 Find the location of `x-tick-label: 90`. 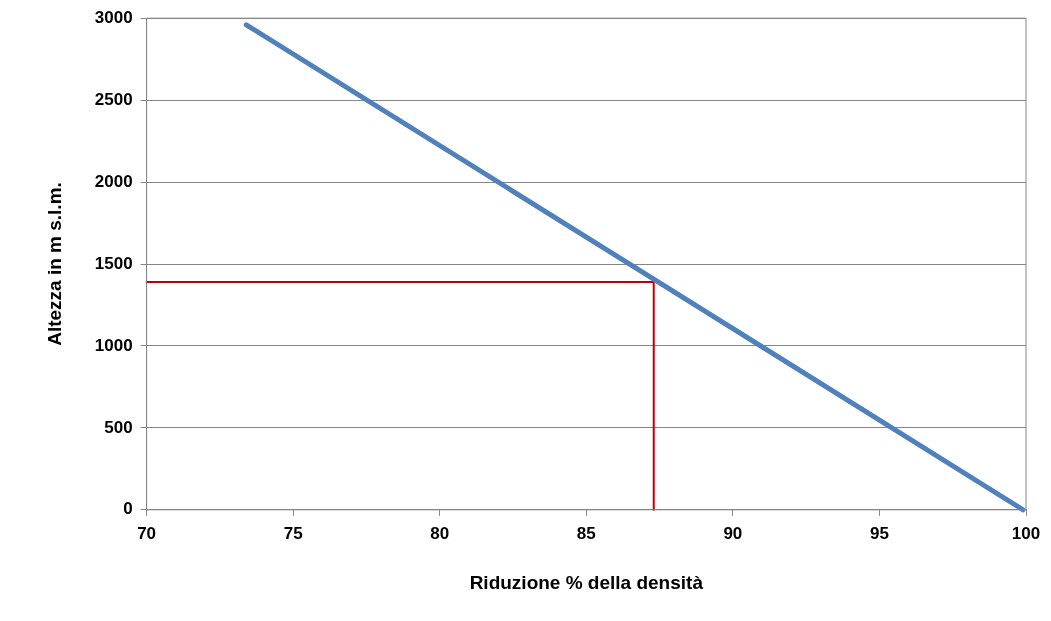

x-tick-label: 90 is located at coordinates (733, 533).